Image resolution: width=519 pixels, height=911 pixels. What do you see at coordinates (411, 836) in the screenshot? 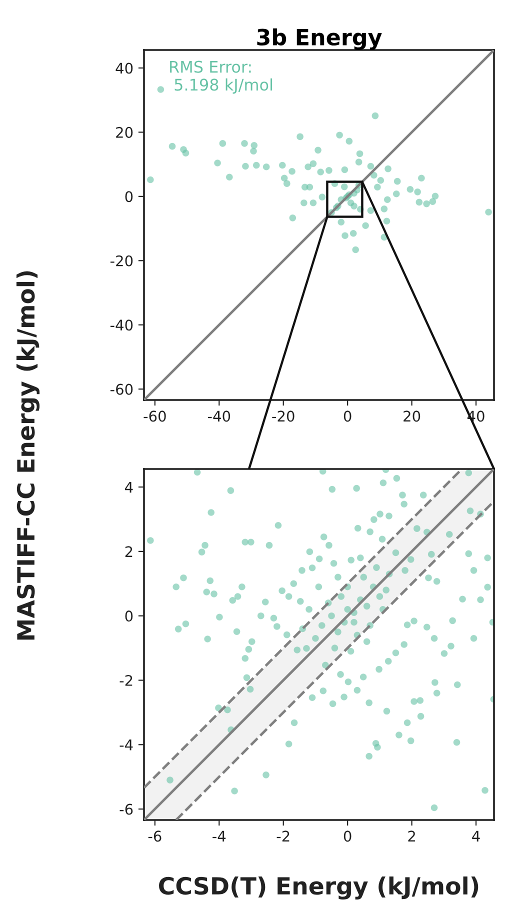
I see `x-tick-label: 2` at bounding box center [411, 836].